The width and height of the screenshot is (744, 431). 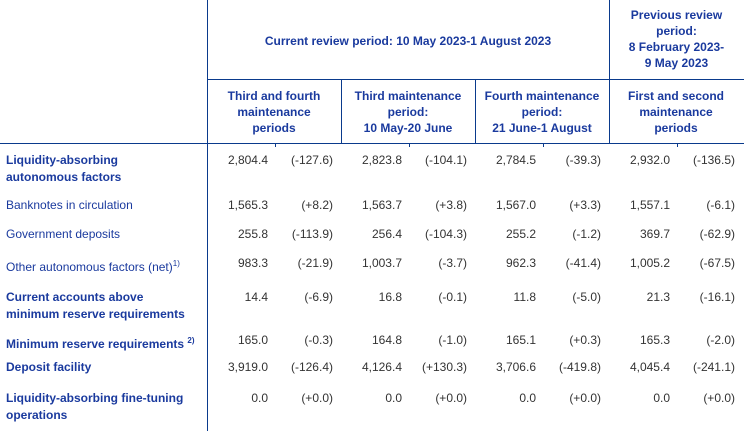 What do you see at coordinates (515, 205) in the screenshot?
I see `value-cell: 1,567.0` at bounding box center [515, 205].